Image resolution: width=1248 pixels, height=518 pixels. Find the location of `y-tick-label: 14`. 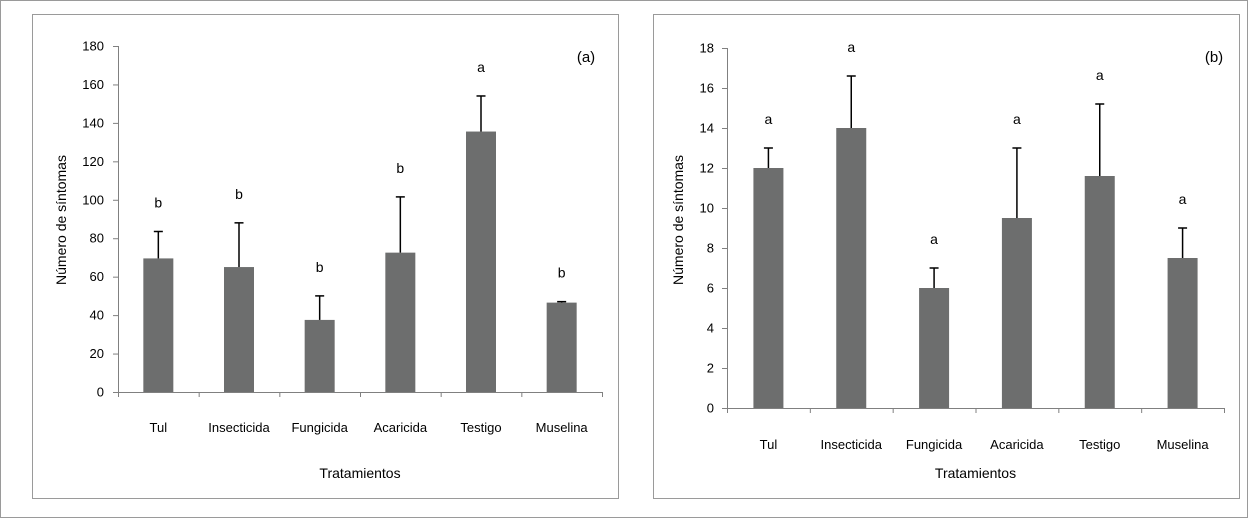

y-tick-label: 14 is located at coordinates (707, 128).